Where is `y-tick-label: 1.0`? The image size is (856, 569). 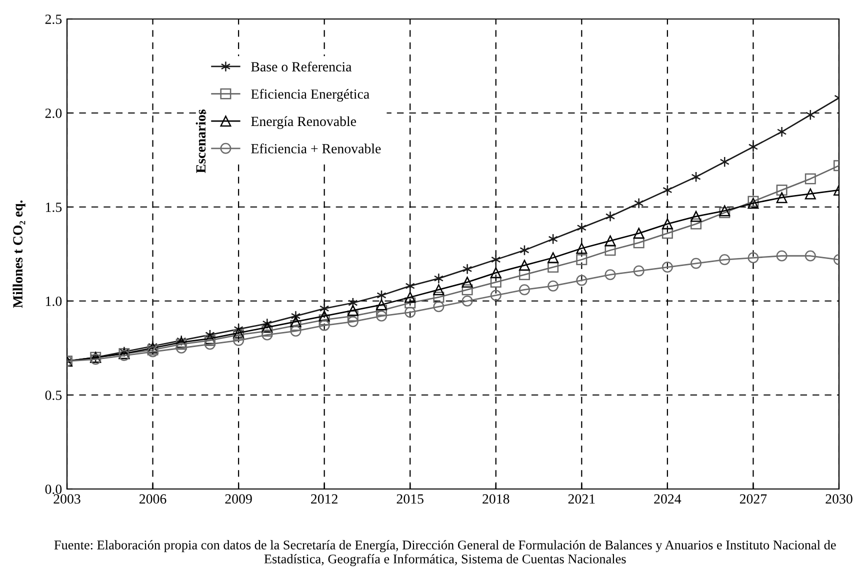 y-tick-label: 1.0 is located at coordinates (54, 301).